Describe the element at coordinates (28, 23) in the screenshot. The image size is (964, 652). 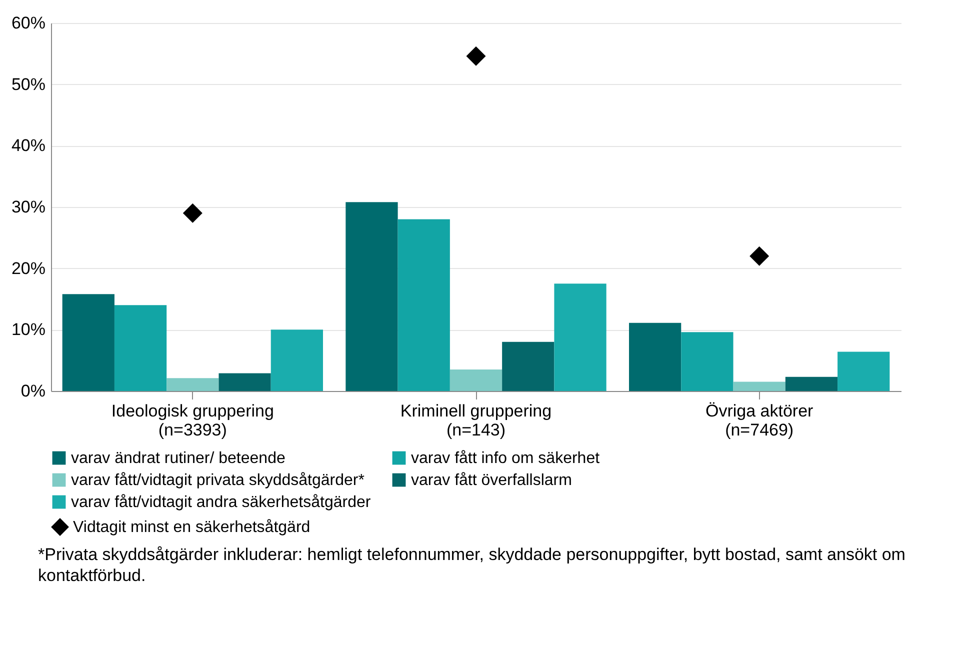
I see `y-tick-label: 60%` at that location.